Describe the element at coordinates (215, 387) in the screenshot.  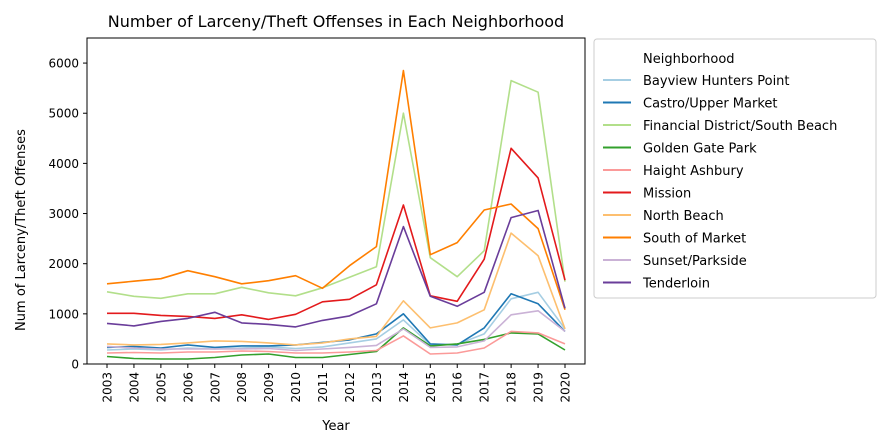
I see `x-tick-label: 2007` at that location.